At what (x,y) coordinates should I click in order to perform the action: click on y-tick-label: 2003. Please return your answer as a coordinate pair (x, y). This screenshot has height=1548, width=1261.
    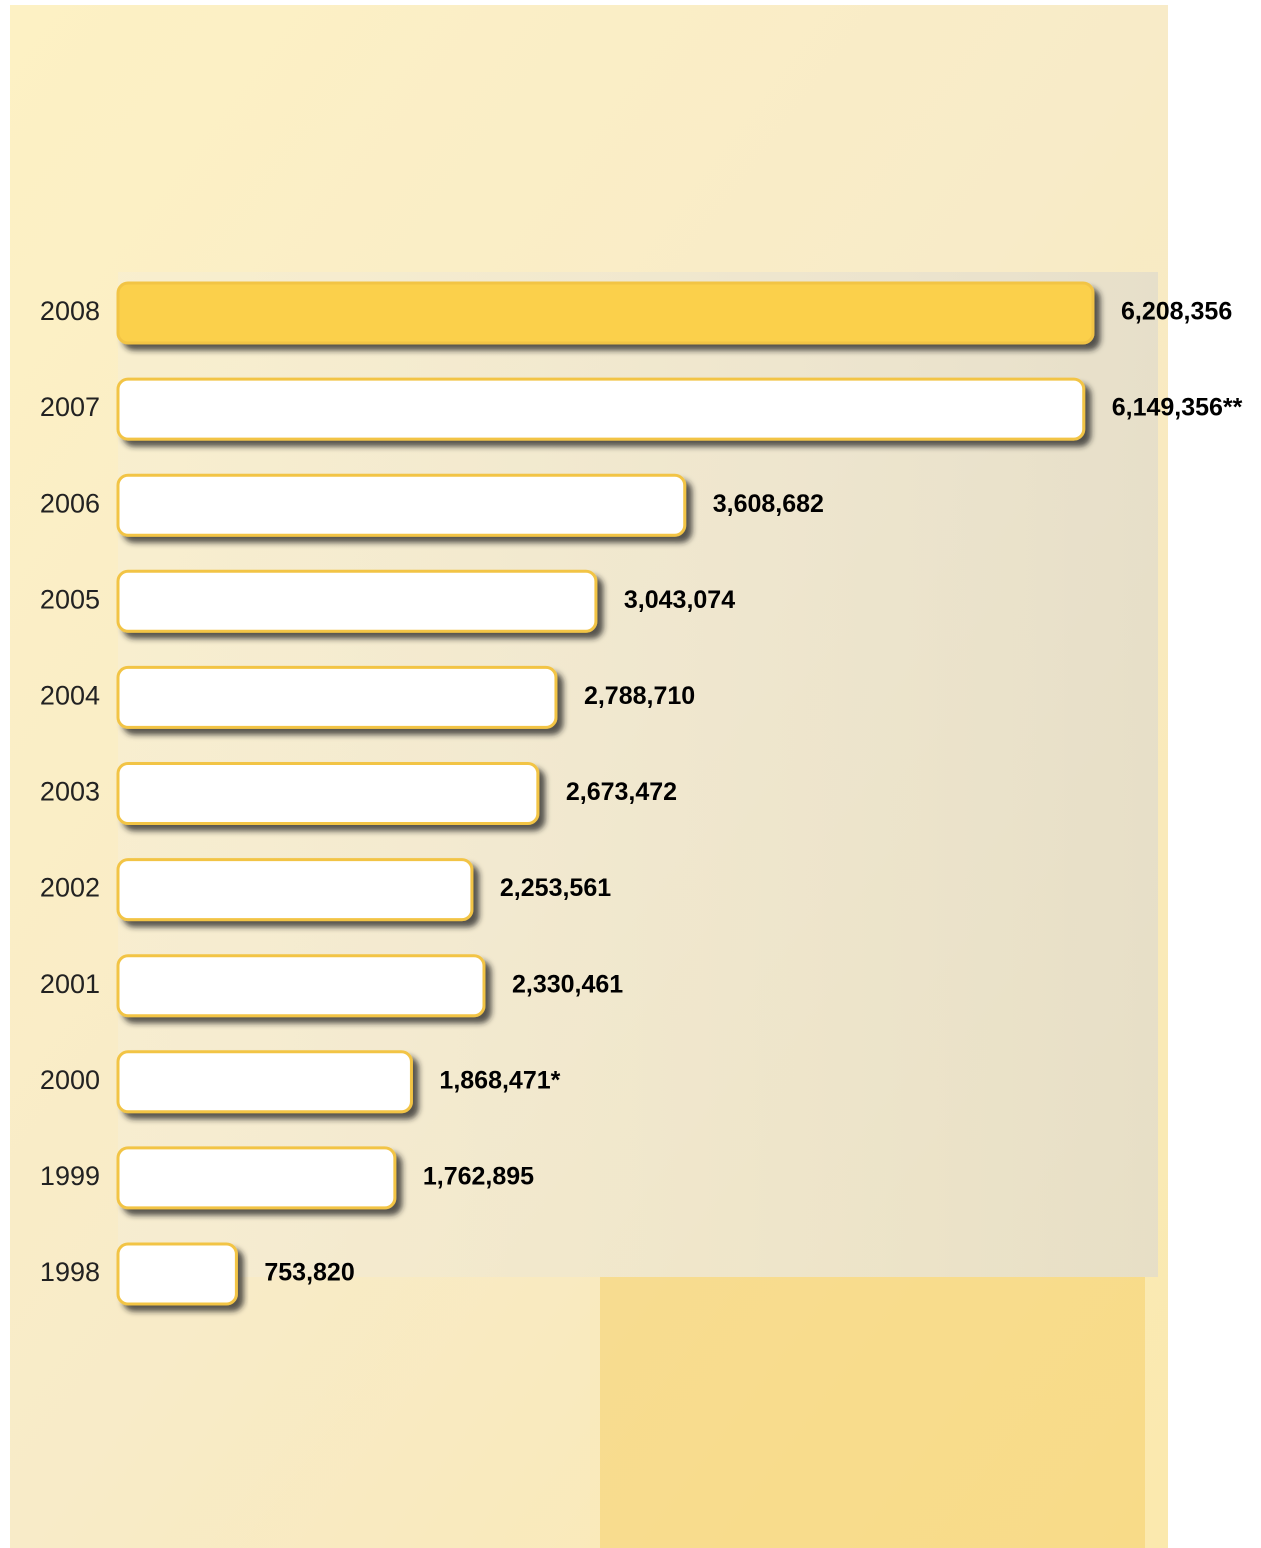
    Looking at the image, I should click on (70, 792).